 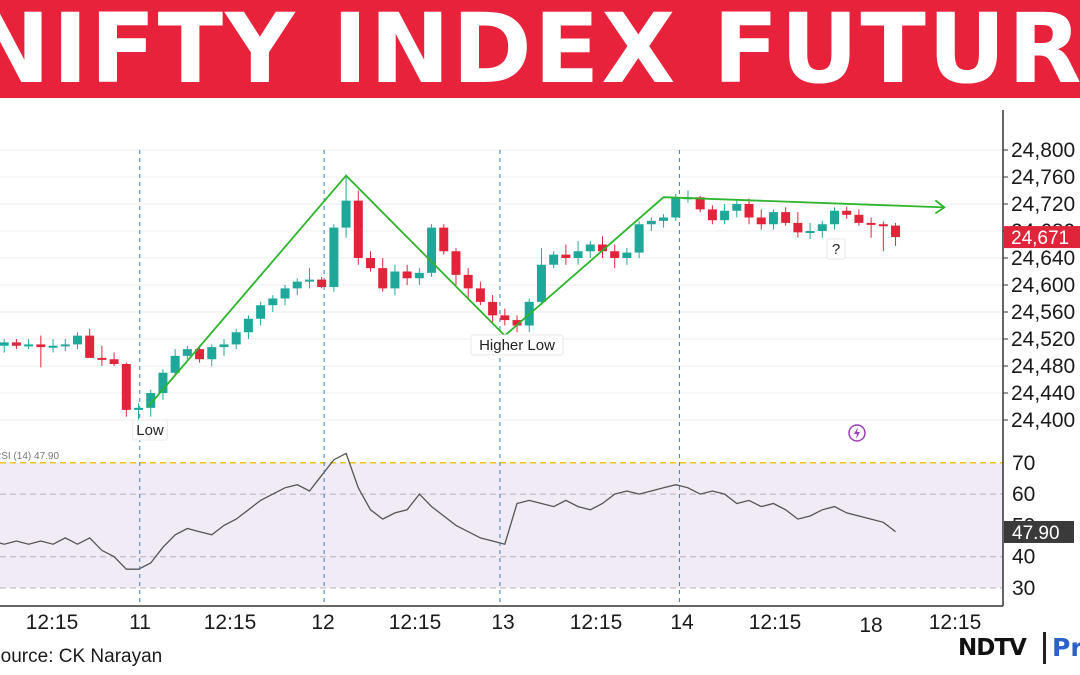 I want to click on time-tick-label: 18, so click(x=870, y=625).